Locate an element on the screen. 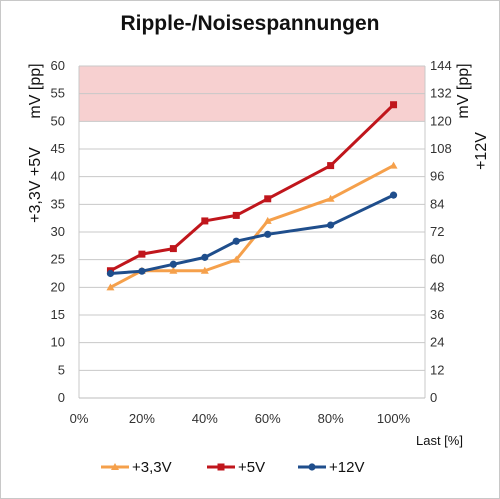 The image size is (500, 499). y-tick-left: 20 is located at coordinates (58, 286).